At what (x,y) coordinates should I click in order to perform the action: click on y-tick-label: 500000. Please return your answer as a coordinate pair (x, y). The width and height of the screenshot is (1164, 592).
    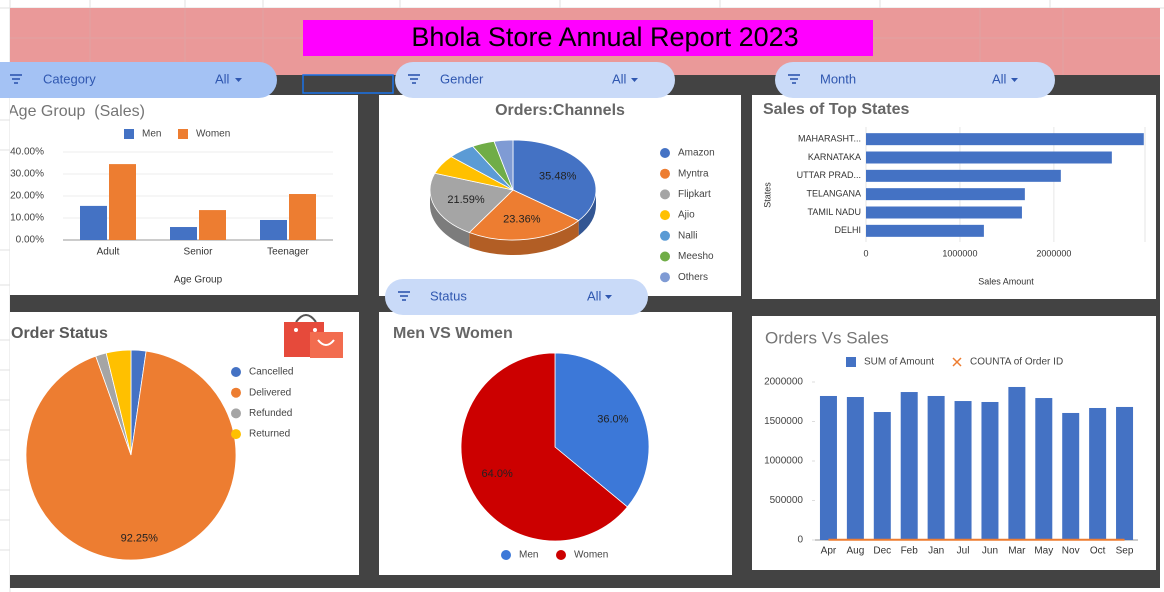
    Looking at the image, I should click on (787, 500).